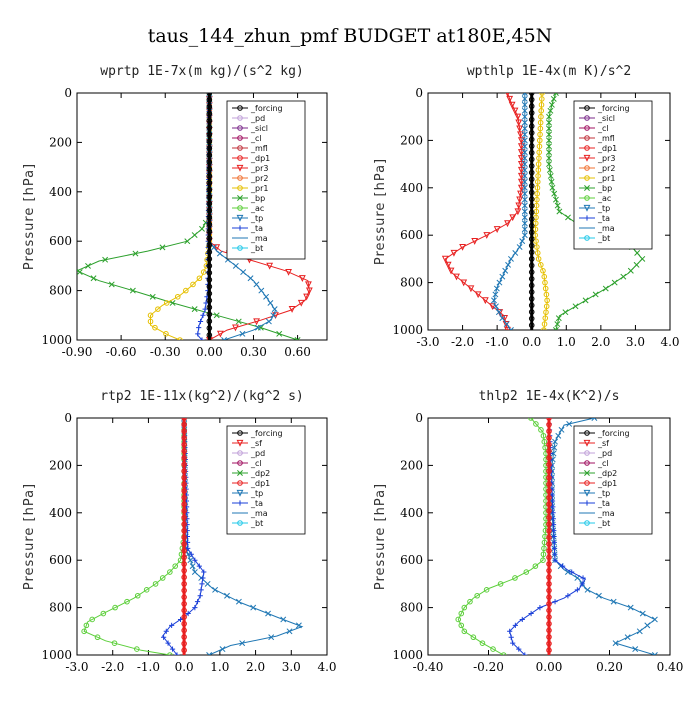  Describe the element at coordinates (256, 443) in the screenshot. I see `legend-entry: _sf` at that location.